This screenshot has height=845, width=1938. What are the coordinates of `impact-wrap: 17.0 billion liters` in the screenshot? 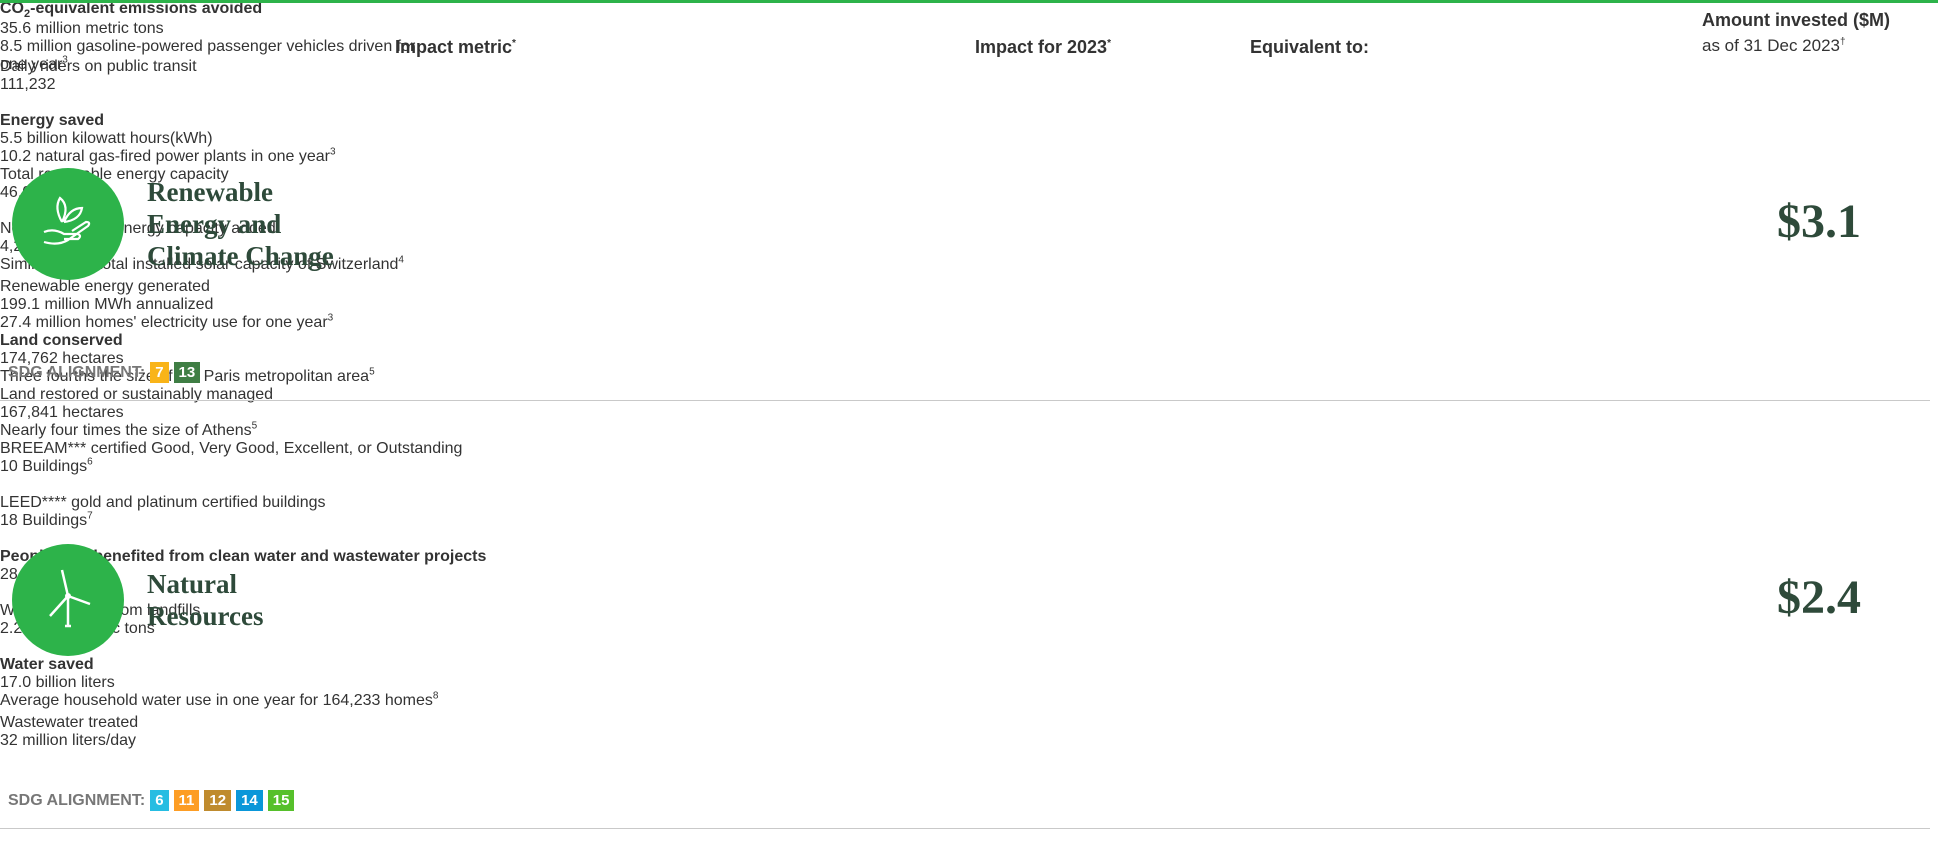 It's located at (57, 682).